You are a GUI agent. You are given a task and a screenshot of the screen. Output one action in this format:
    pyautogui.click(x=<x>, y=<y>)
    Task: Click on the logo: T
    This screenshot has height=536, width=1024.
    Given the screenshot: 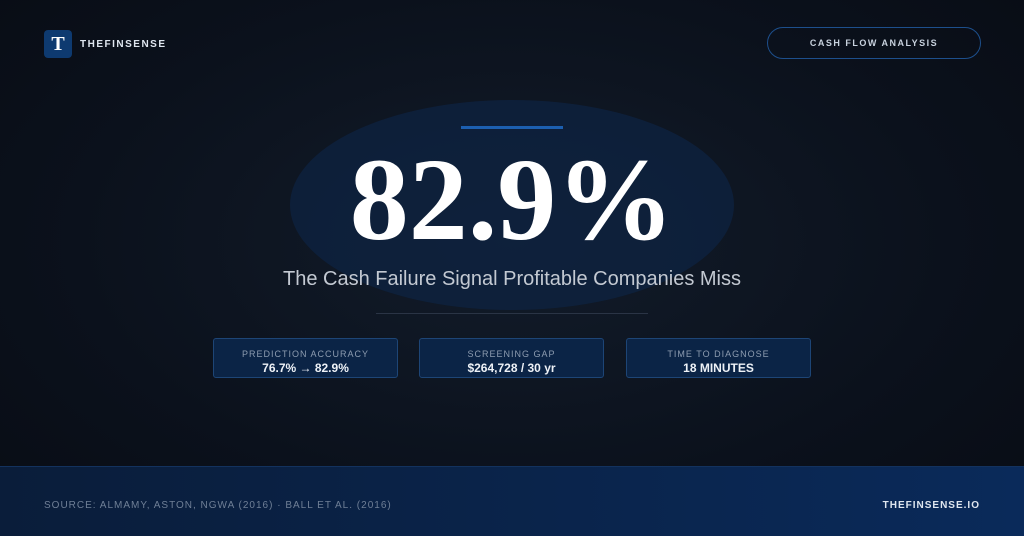 What is the action you would take?
    pyautogui.click(x=58, y=44)
    